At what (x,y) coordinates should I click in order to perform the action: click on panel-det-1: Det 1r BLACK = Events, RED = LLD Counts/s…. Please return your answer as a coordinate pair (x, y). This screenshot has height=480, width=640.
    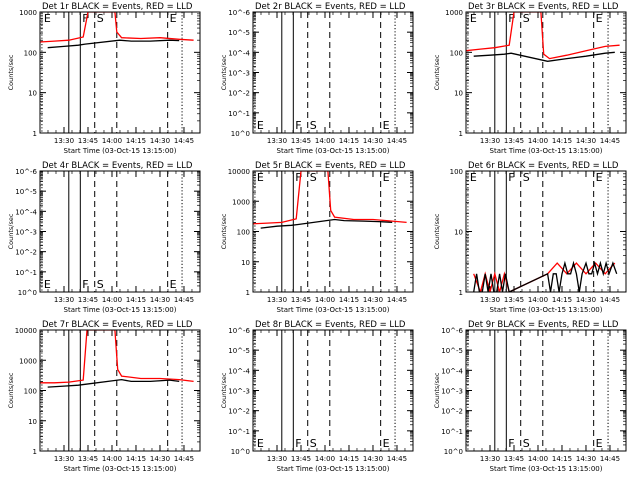
    Looking at the image, I should click on (104, 78).